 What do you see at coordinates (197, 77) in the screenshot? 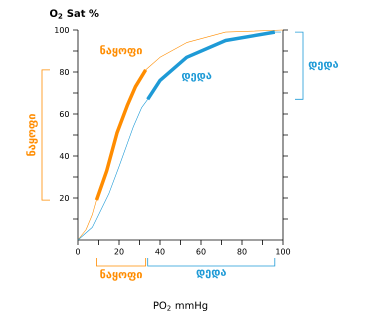
I see `series-label: დედა` at bounding box center [197, 77].